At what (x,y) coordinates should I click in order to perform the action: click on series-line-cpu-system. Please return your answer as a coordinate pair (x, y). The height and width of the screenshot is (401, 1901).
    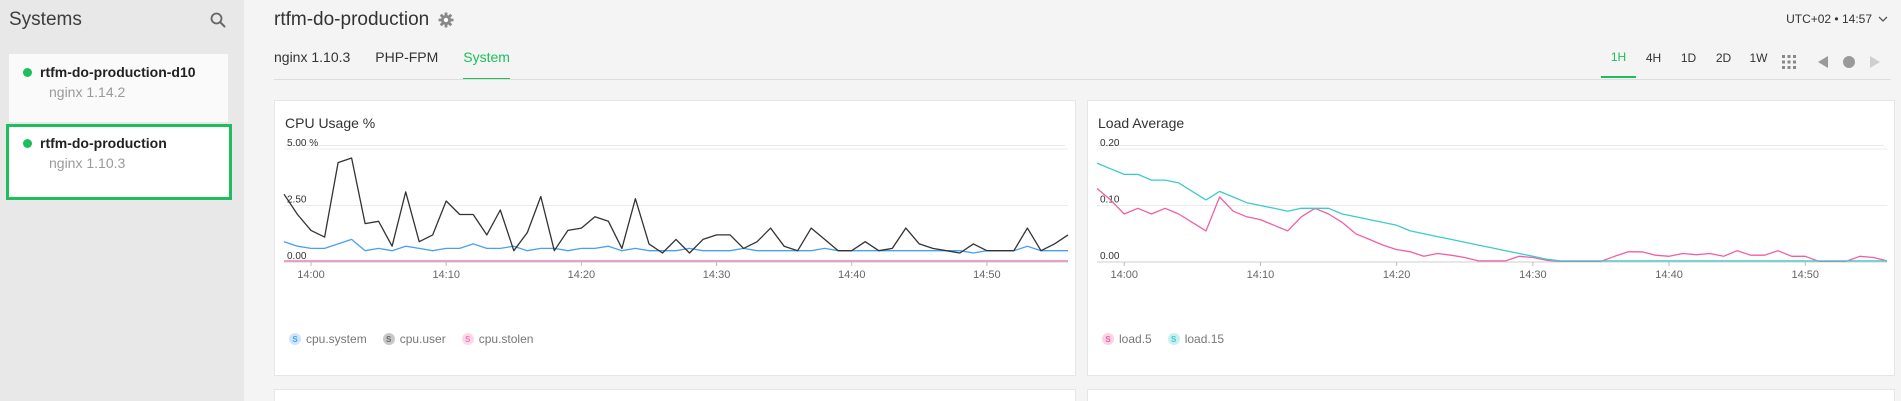
    Looking at the image, I should click on (675, 246).